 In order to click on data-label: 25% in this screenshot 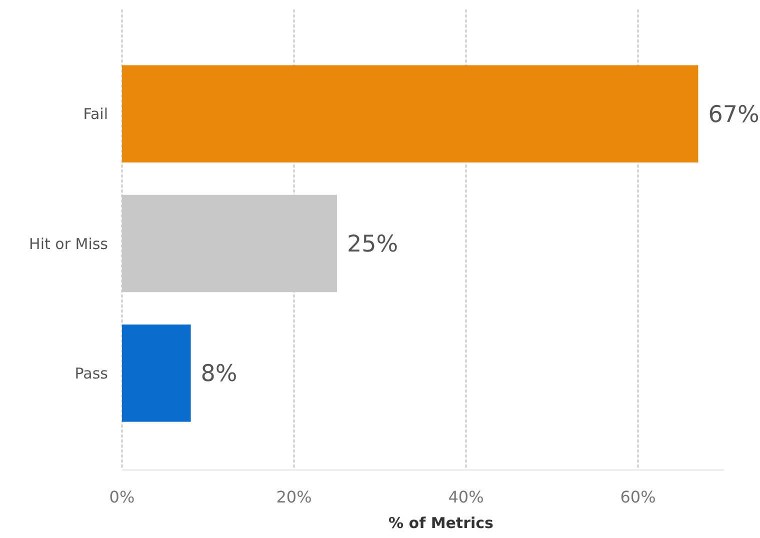, I will do `click(372, 245)`.